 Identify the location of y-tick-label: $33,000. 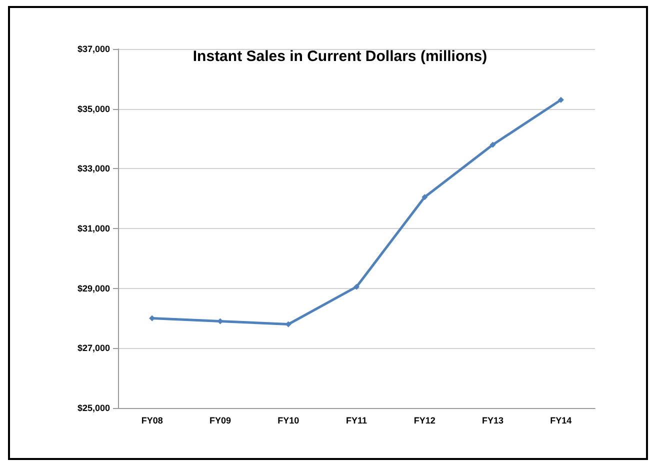
(93, 169).